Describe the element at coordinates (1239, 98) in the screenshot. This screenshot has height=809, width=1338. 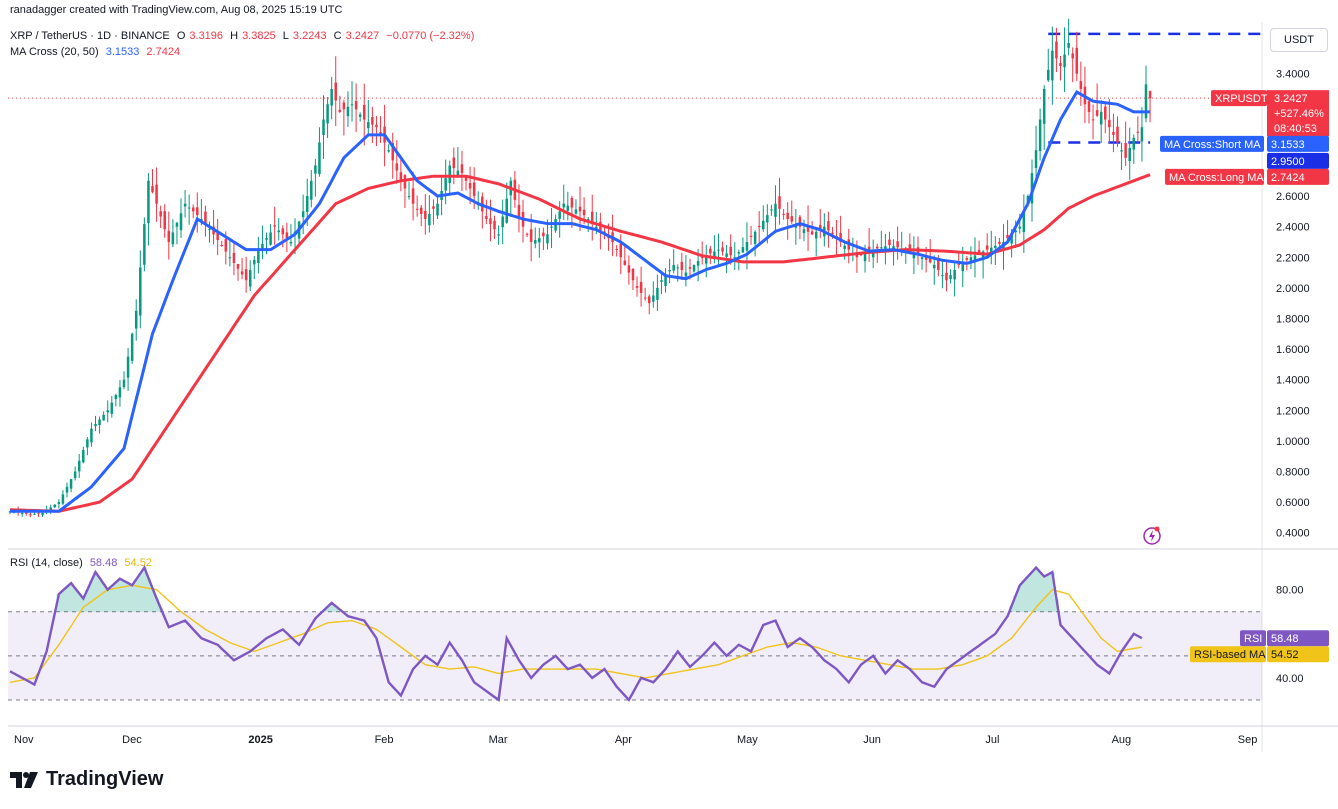
I see `ticker-tag: XRPUSDT` at that location.